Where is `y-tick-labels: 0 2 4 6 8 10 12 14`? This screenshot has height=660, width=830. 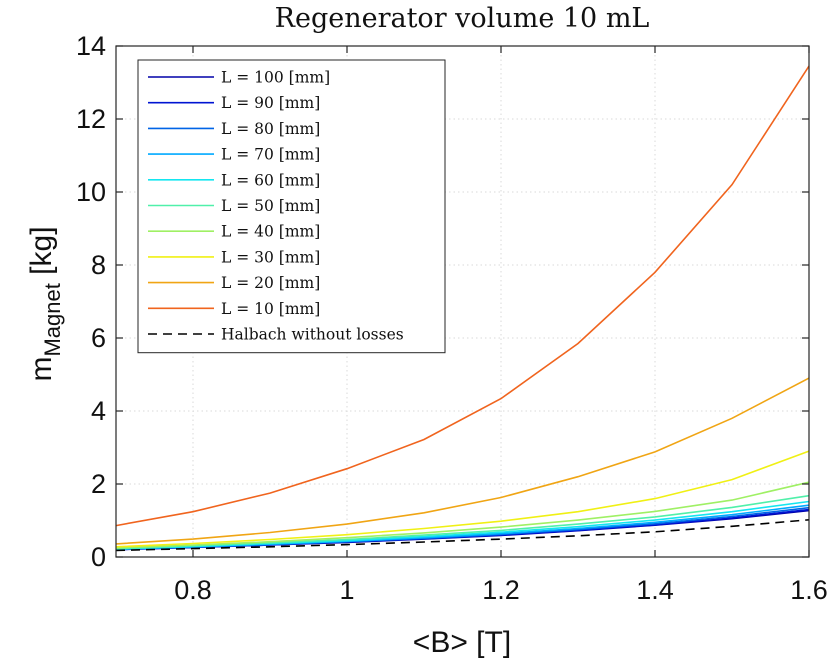 y-tick-labels: 0 2 4 6 8 10 12 14 is located at coordinates (91, 301).